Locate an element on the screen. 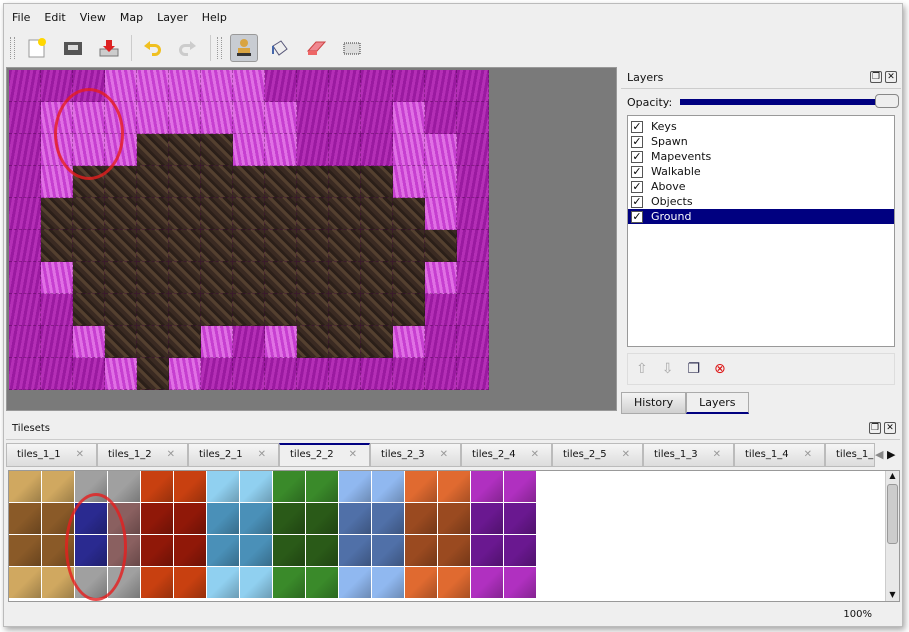 The height and width of the screenshot is (632, 909). tab-history: History is located at coordinates (654, 403).